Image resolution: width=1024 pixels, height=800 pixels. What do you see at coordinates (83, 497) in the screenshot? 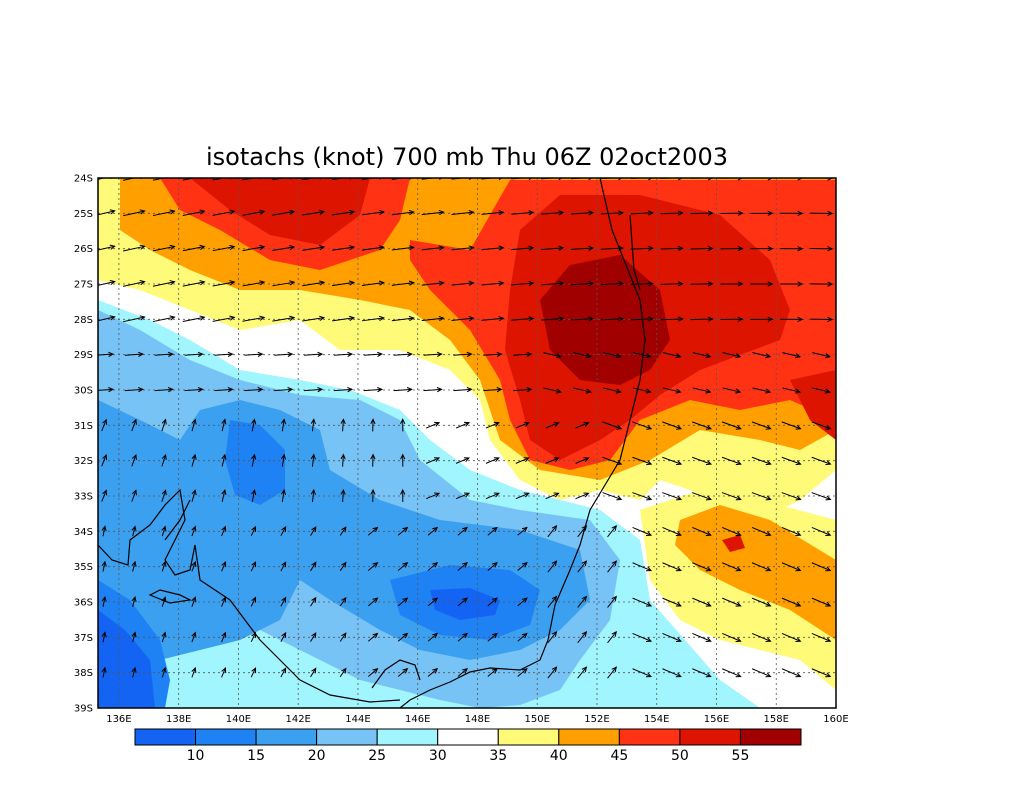
I see `lat-tick-label: 33S` at bounding box center [83, 497].